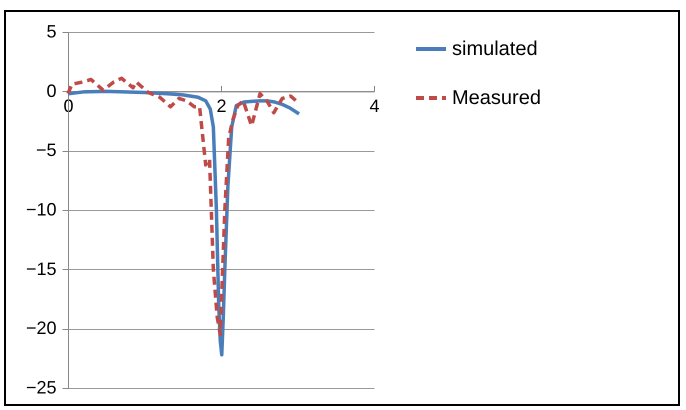  Describe the element at coordinates (41, 268) in the screenshot. I see `y-tick-label: −15` at that location.